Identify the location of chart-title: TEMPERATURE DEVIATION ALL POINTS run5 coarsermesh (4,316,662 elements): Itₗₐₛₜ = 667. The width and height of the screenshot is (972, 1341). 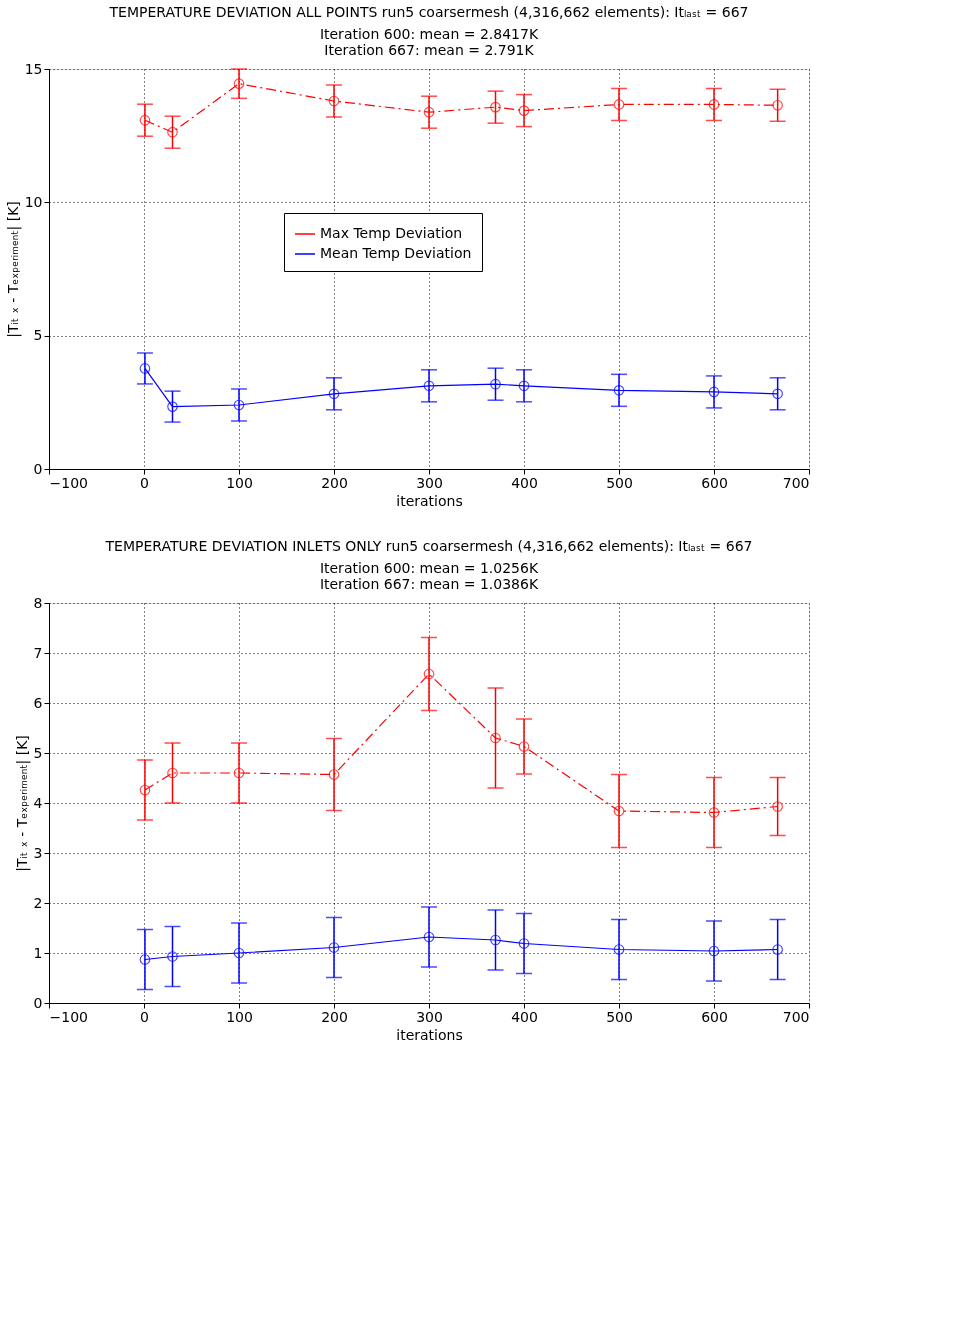
(428, 12).